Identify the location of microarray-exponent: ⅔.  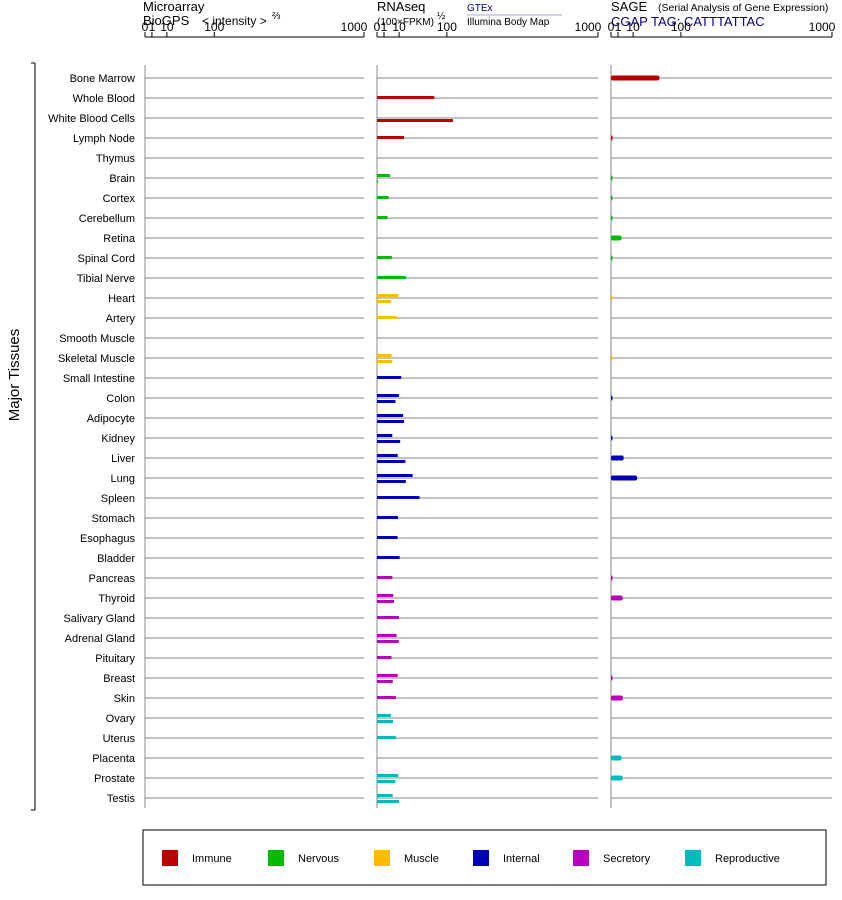
(276, 16).